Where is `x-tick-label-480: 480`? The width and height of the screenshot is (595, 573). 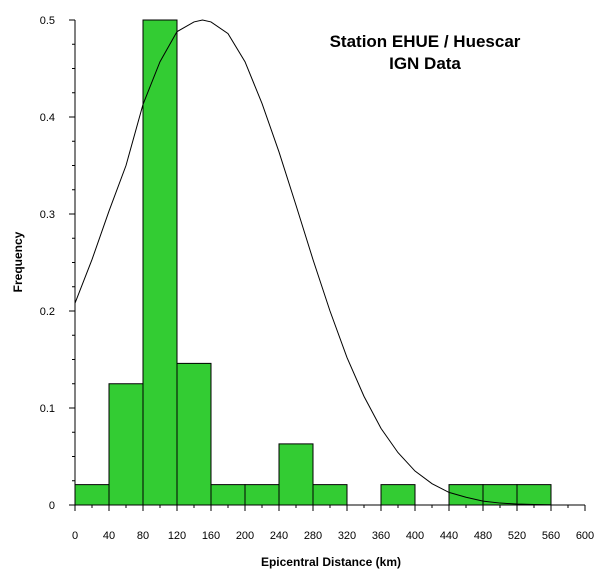 x-tick-label-480: 480 is located at coordinates (483, 536).